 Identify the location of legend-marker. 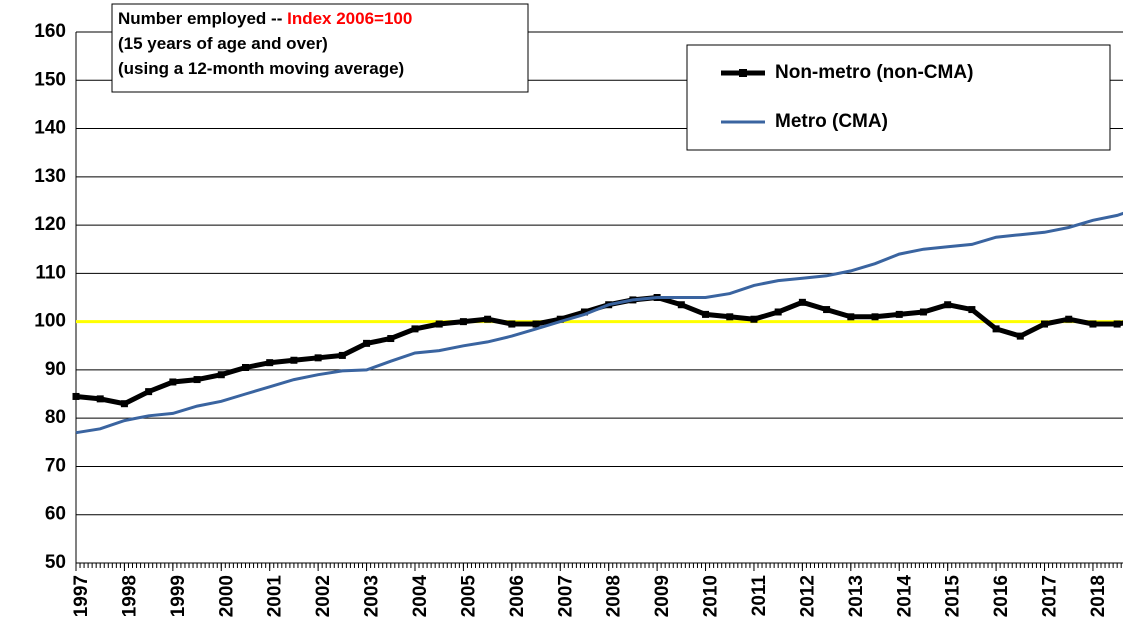
(743, 73).